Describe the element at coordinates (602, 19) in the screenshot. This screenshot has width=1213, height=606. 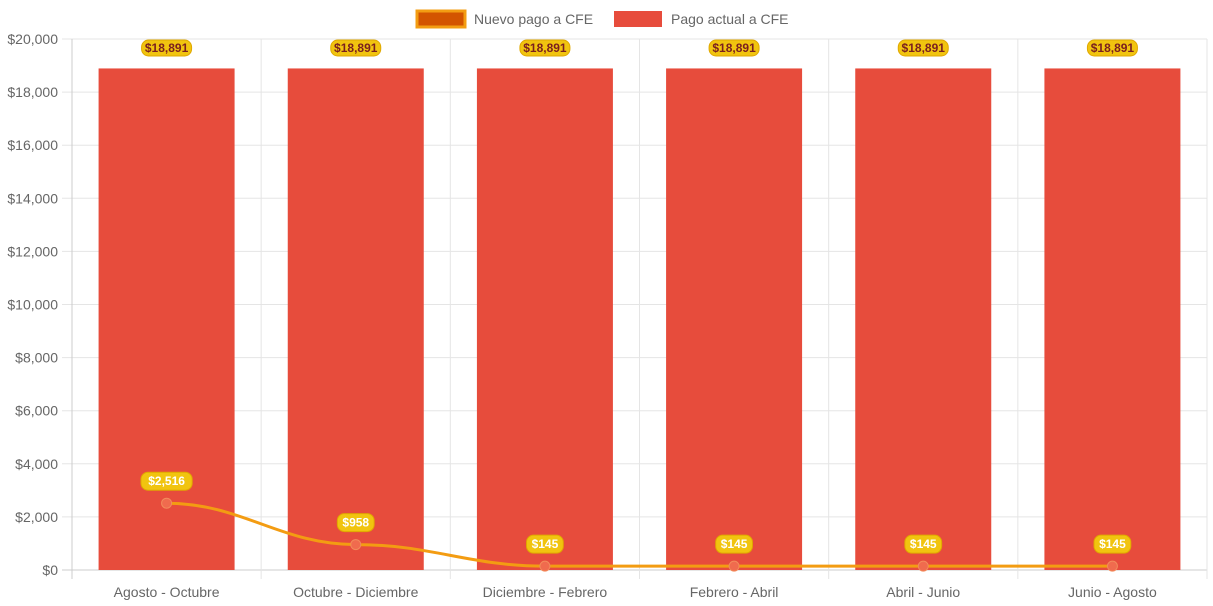
I see `legend: Nuevo pago a CFE Pago actual a CFE` at that location.